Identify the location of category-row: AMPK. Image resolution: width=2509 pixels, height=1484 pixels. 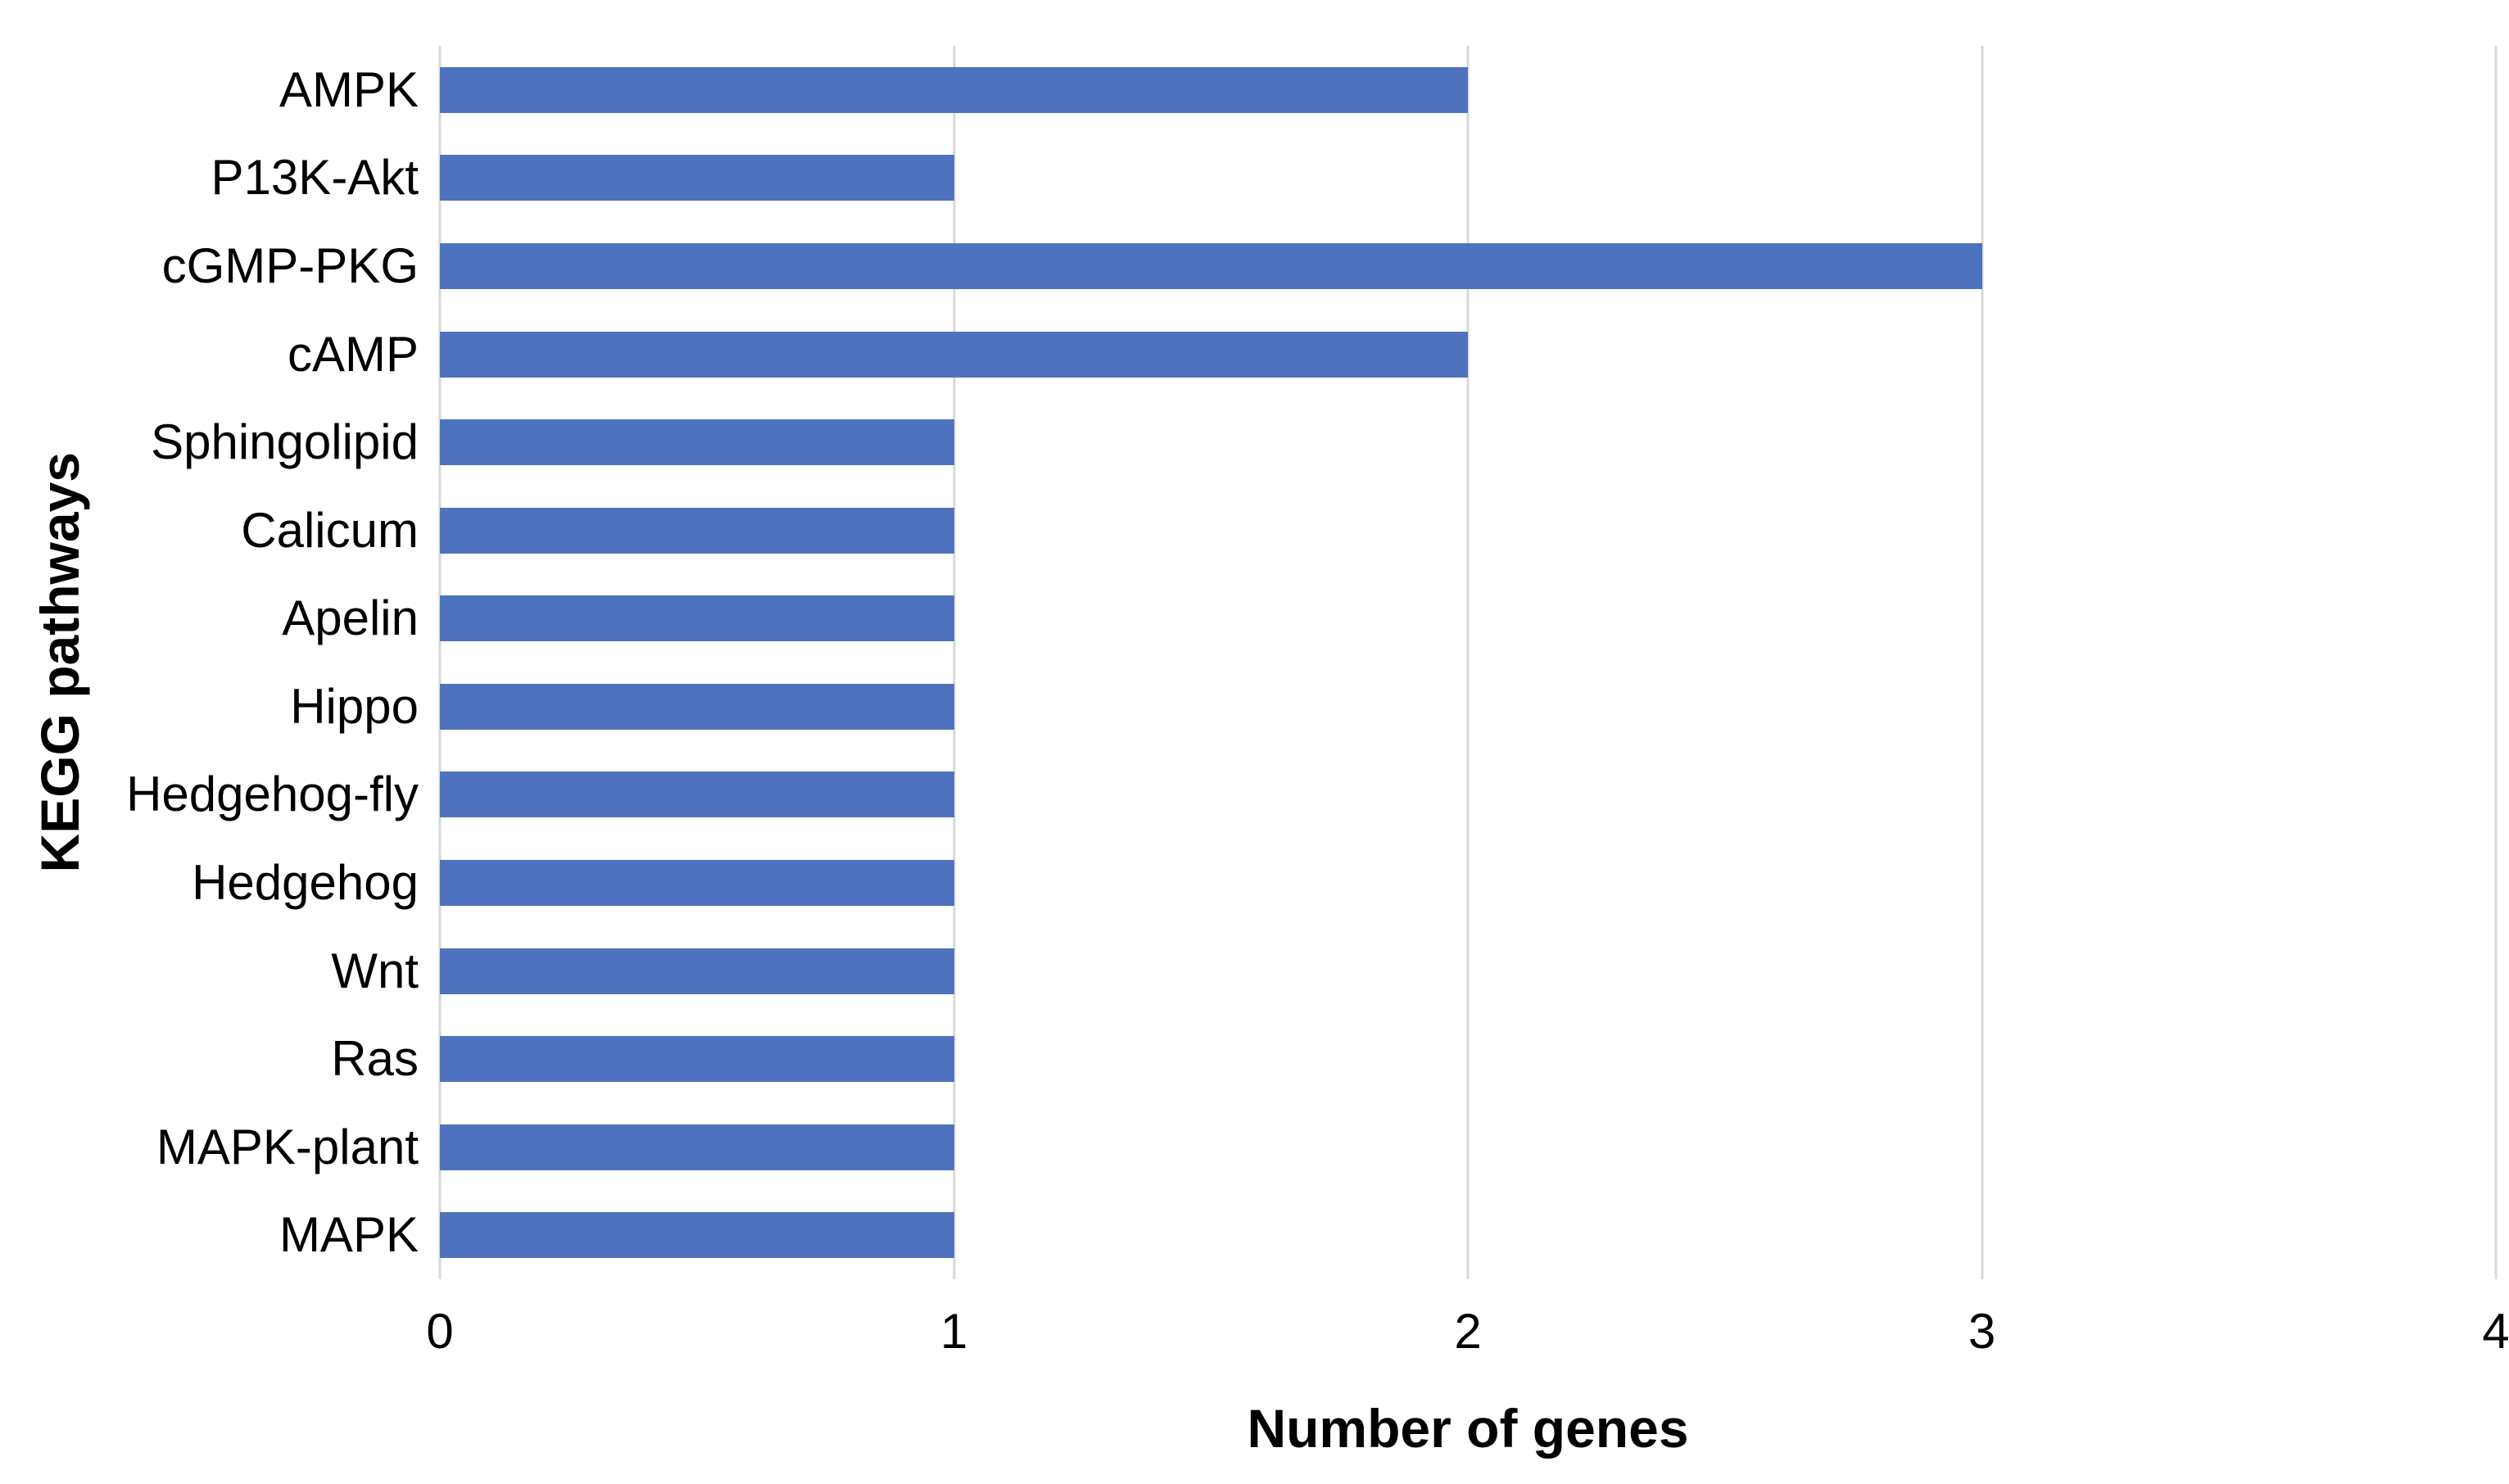
(210, 90).